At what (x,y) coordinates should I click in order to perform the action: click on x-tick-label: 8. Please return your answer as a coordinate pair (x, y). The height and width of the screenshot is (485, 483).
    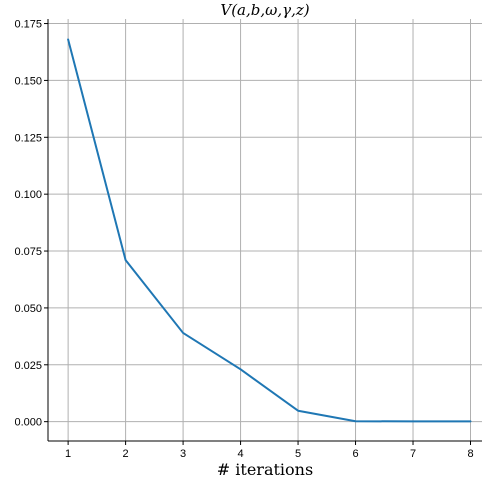
    Looking at the image, I should click on (470, 454).